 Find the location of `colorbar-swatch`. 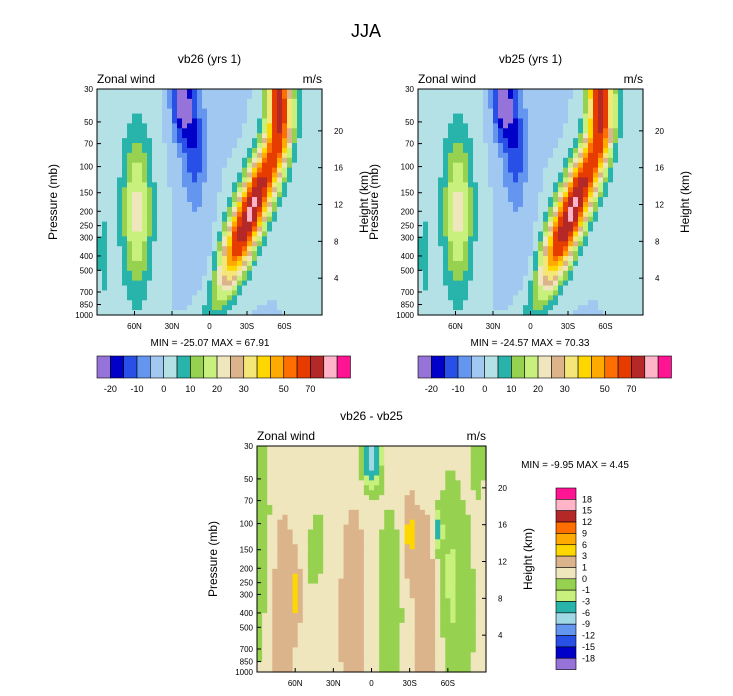

colorbar-swatch is located at coordinates (518, 367).